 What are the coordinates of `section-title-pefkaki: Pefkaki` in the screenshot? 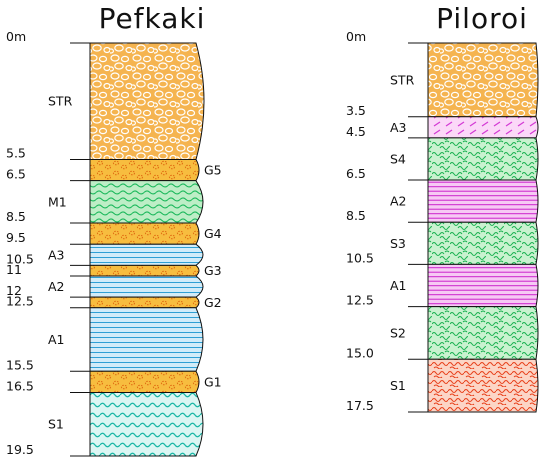 It's located at (152, 18).